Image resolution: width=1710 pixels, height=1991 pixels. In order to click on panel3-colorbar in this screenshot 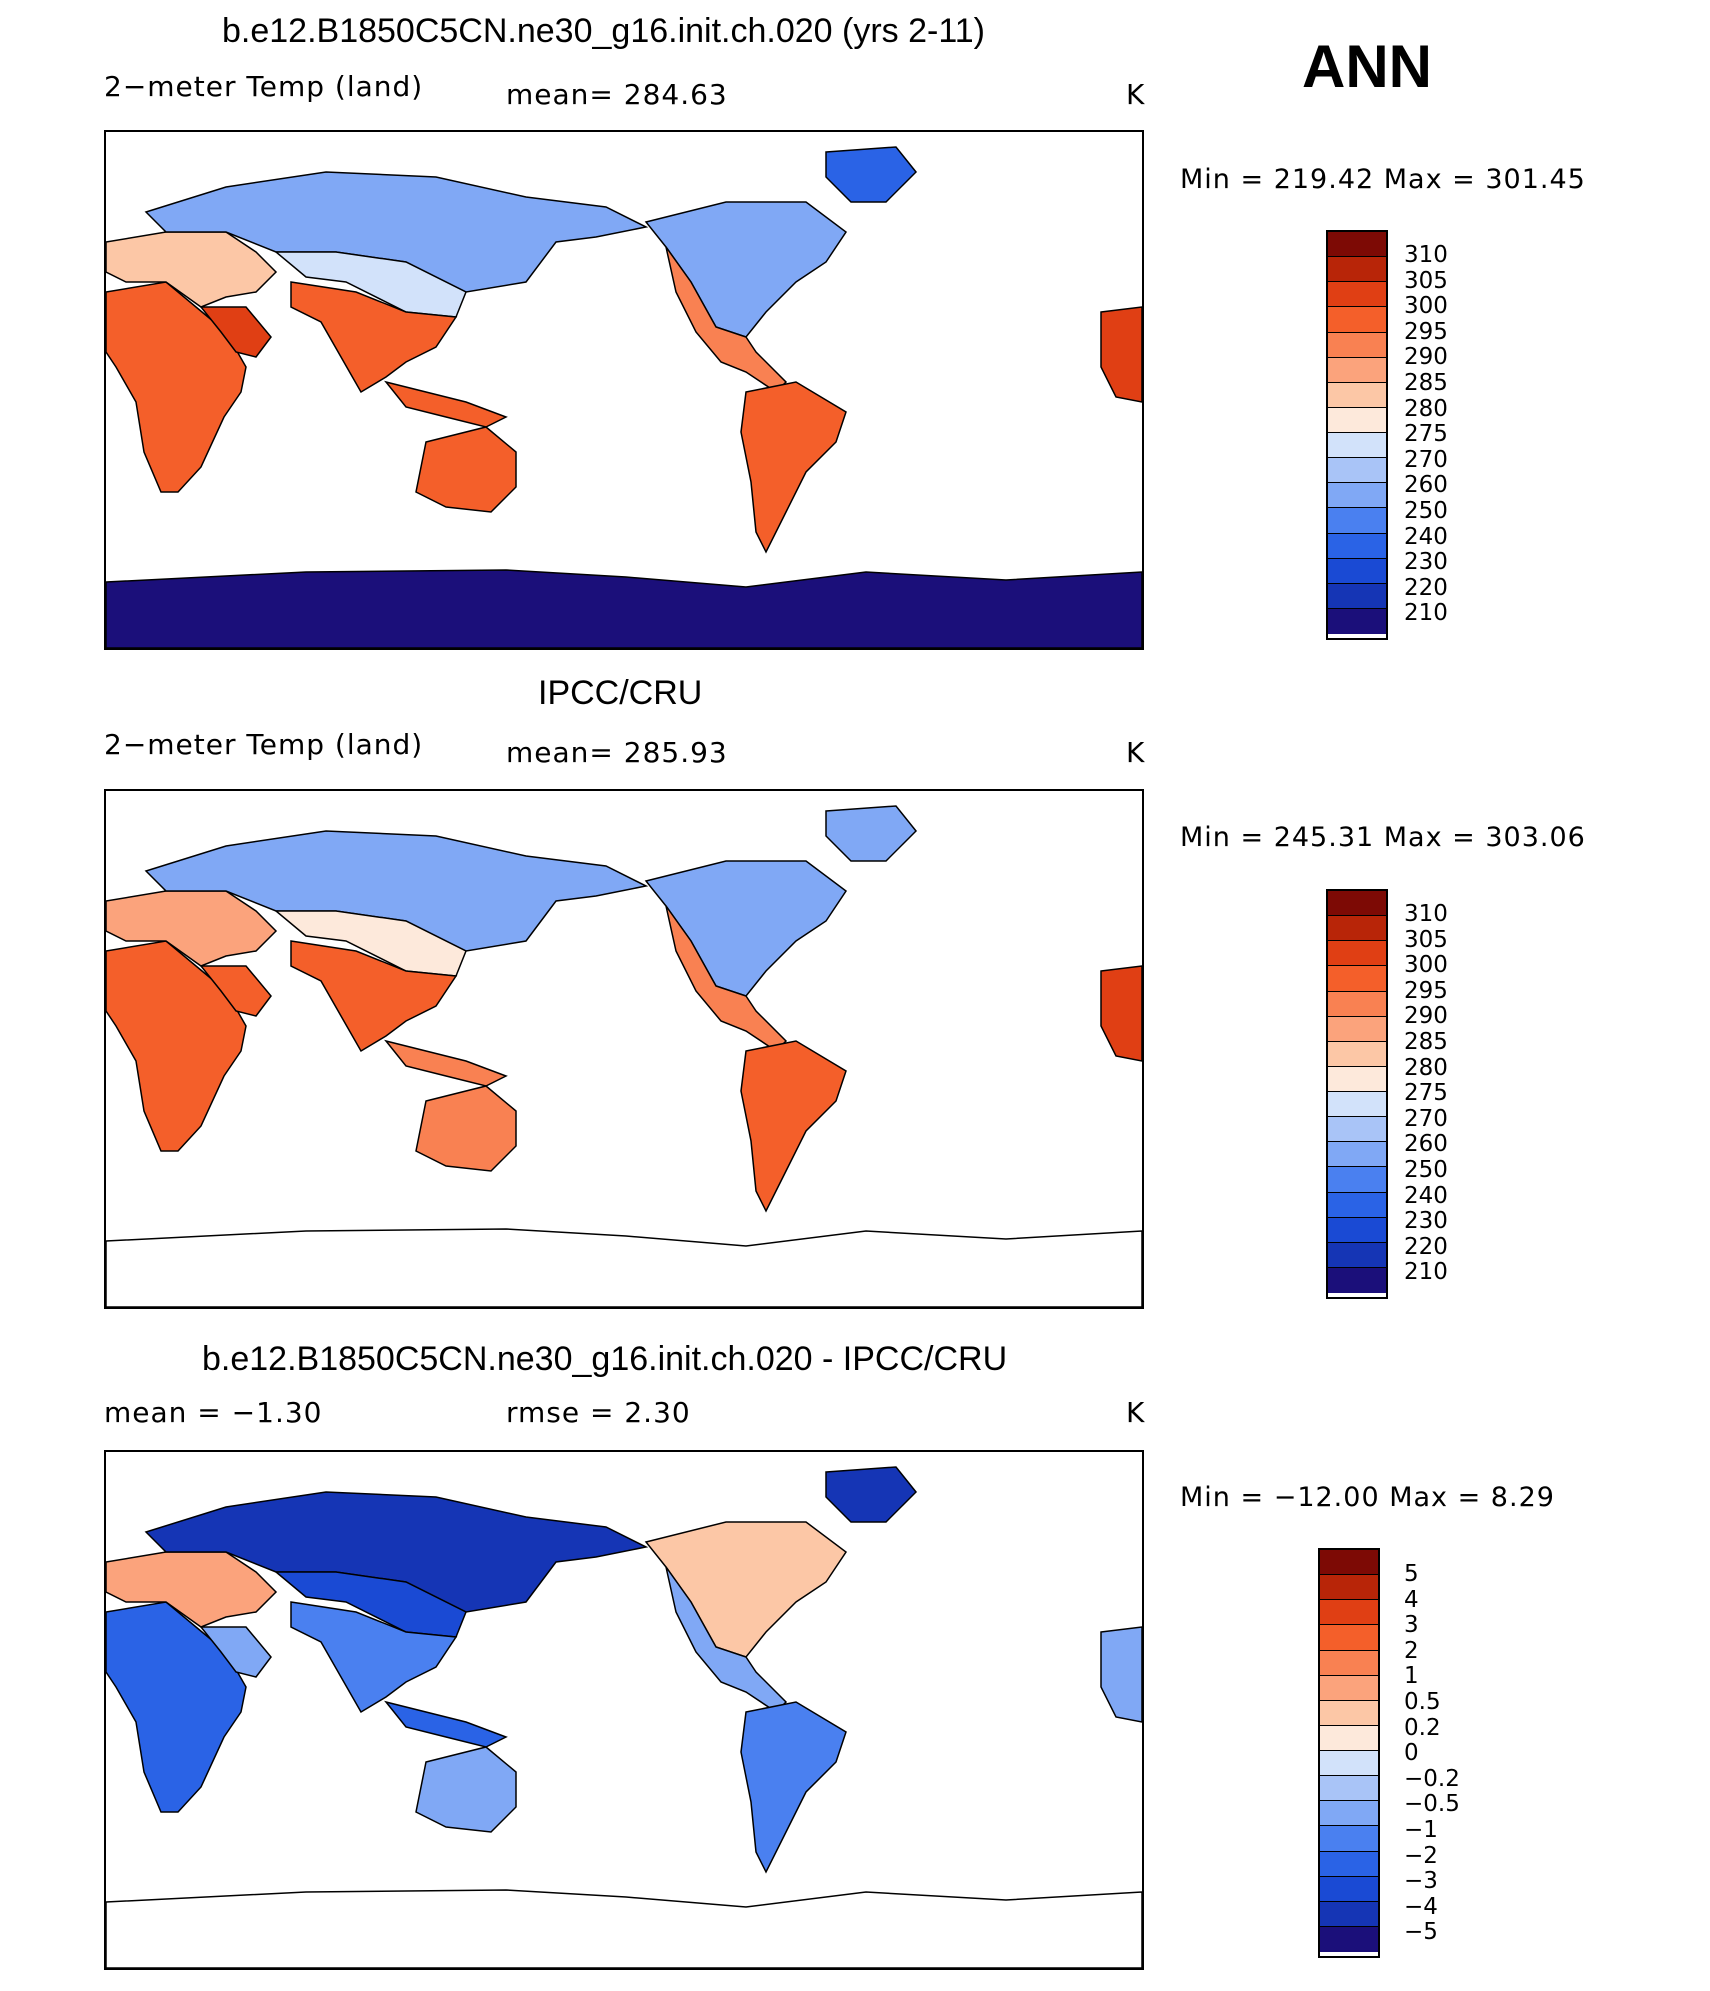, I will do `click(1349, 1753)`.